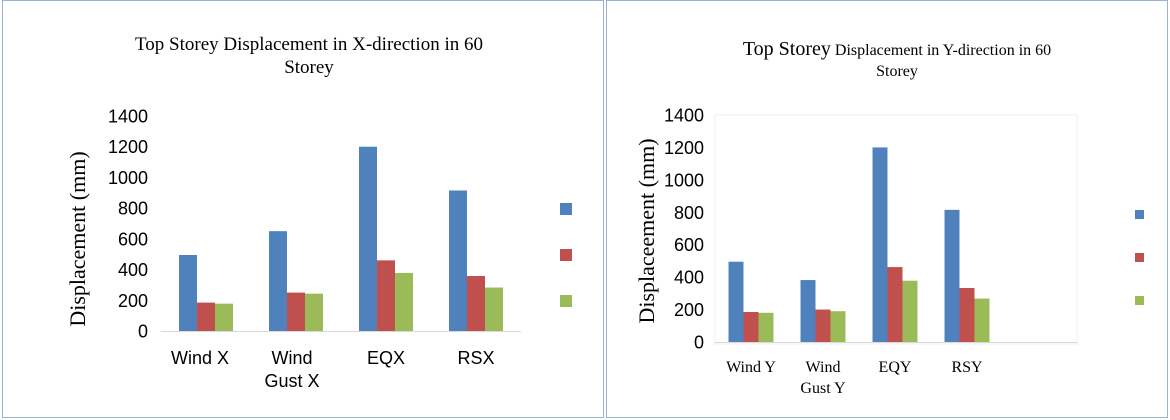 This screenshot has height=420, width=1170. I want to click on x-category-label: EQY, so click(895, 367).